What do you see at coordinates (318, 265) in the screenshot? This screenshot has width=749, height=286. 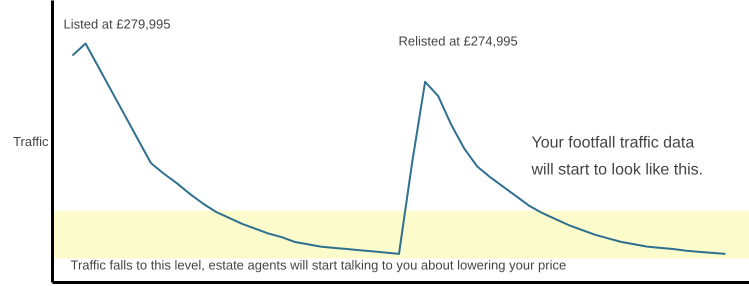 I see `band-label: Traffic falls to this level, estate agents will start talking to you about lowering your price` at bounding box center [318, 265].